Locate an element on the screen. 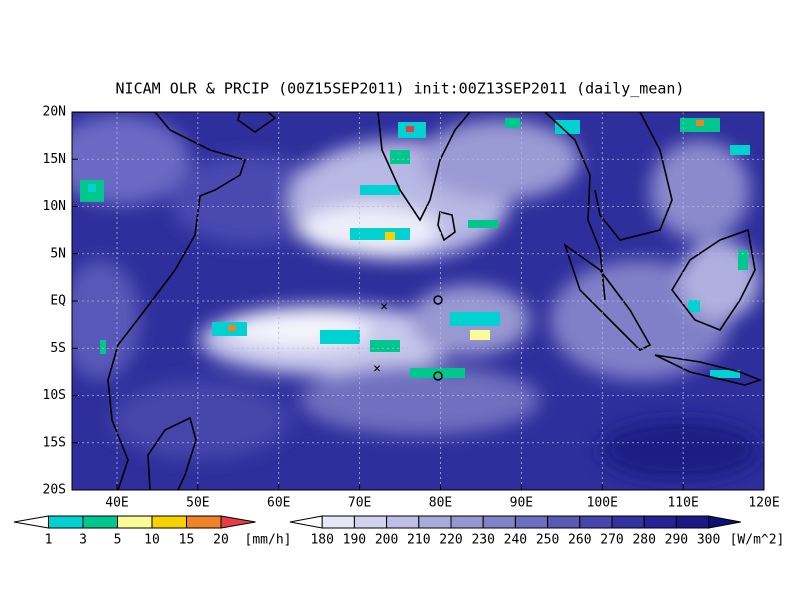 Image resolution: width=800 pixels, height=604 pixels. colorbar-label: 240 is located at coordinates (515, 540).